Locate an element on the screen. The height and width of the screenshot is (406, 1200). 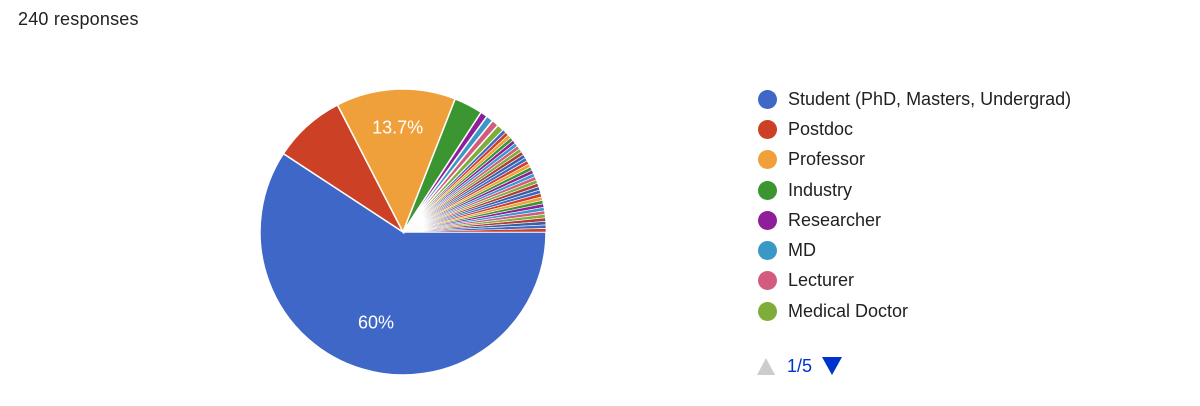
legend-item: Researcher is located at coordinates (913, 220).